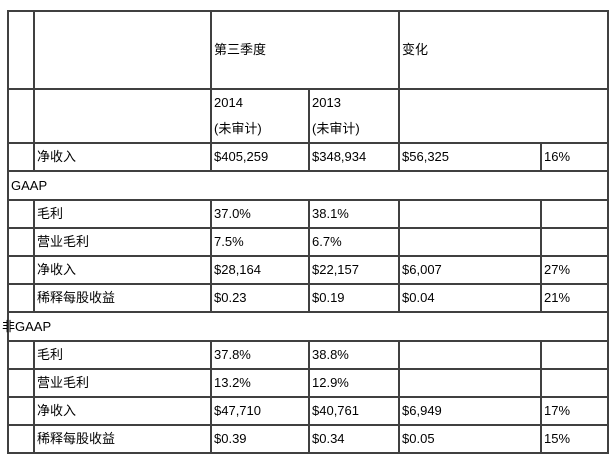 This screenshot has height=460, width=611. I want to click on value-2014-cell: 7.5%, so click(260, 242).